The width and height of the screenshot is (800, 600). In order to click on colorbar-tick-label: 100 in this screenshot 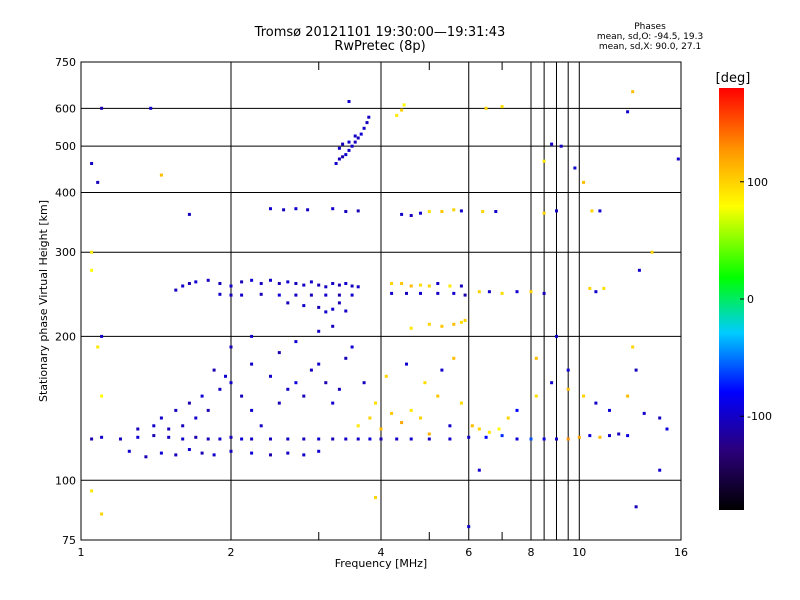, I will do `click(757, 182)`.